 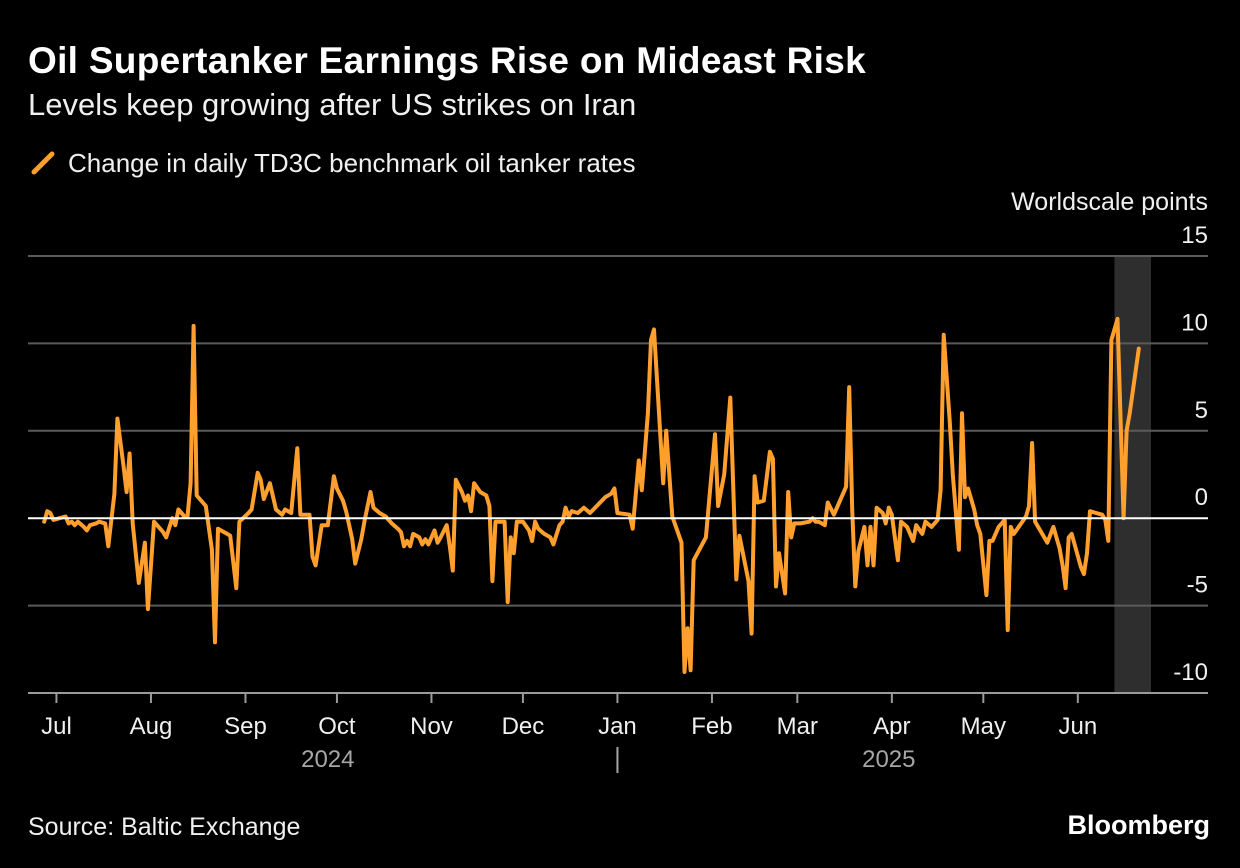 I want to click on year-label: 2024, so click(x=327, y=759).